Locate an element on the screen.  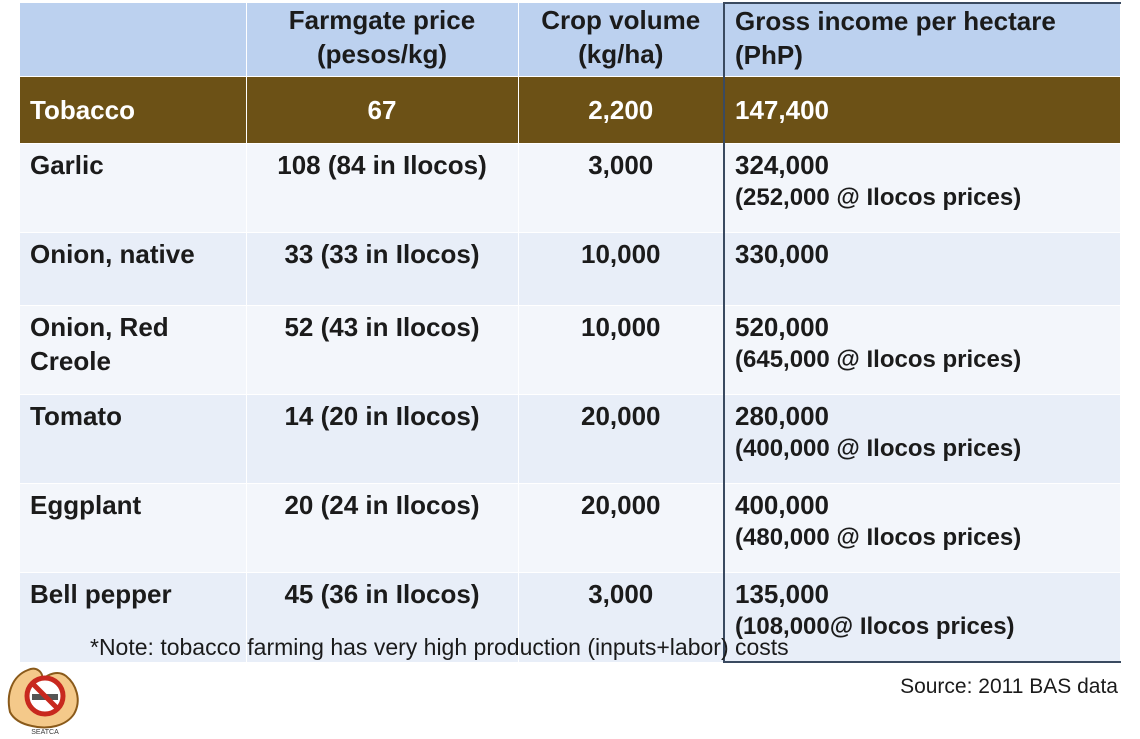
farmgate-price: 20 (24 in Ilocos) is located at coordinates (382, 528).